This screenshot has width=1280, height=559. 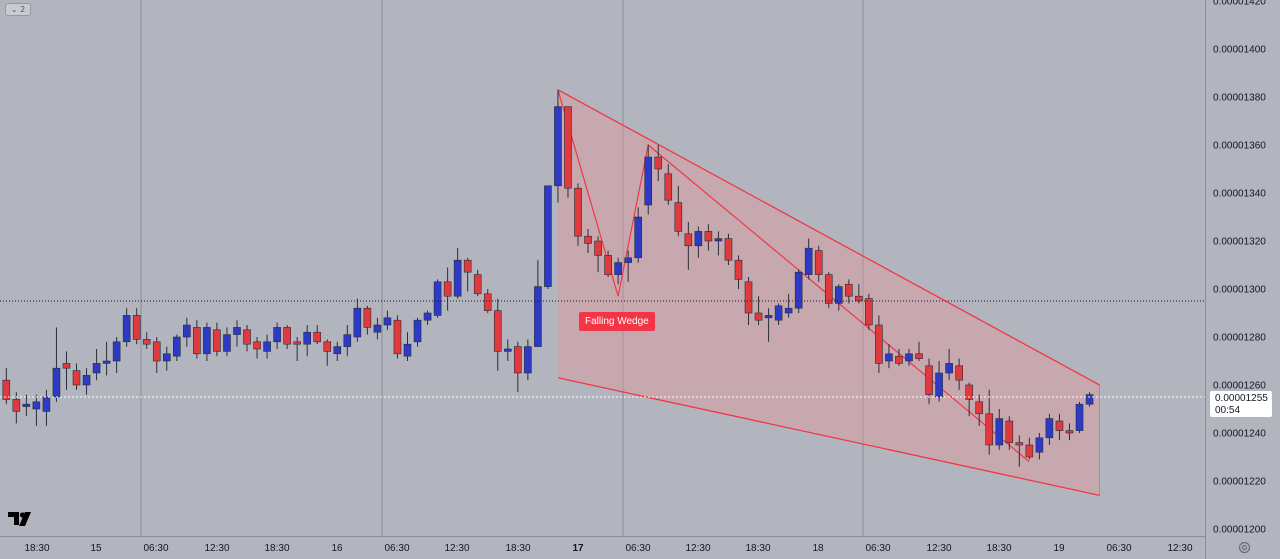 I want to click on price-tick-label: 0.00001360, so click(x=1239, y=146).